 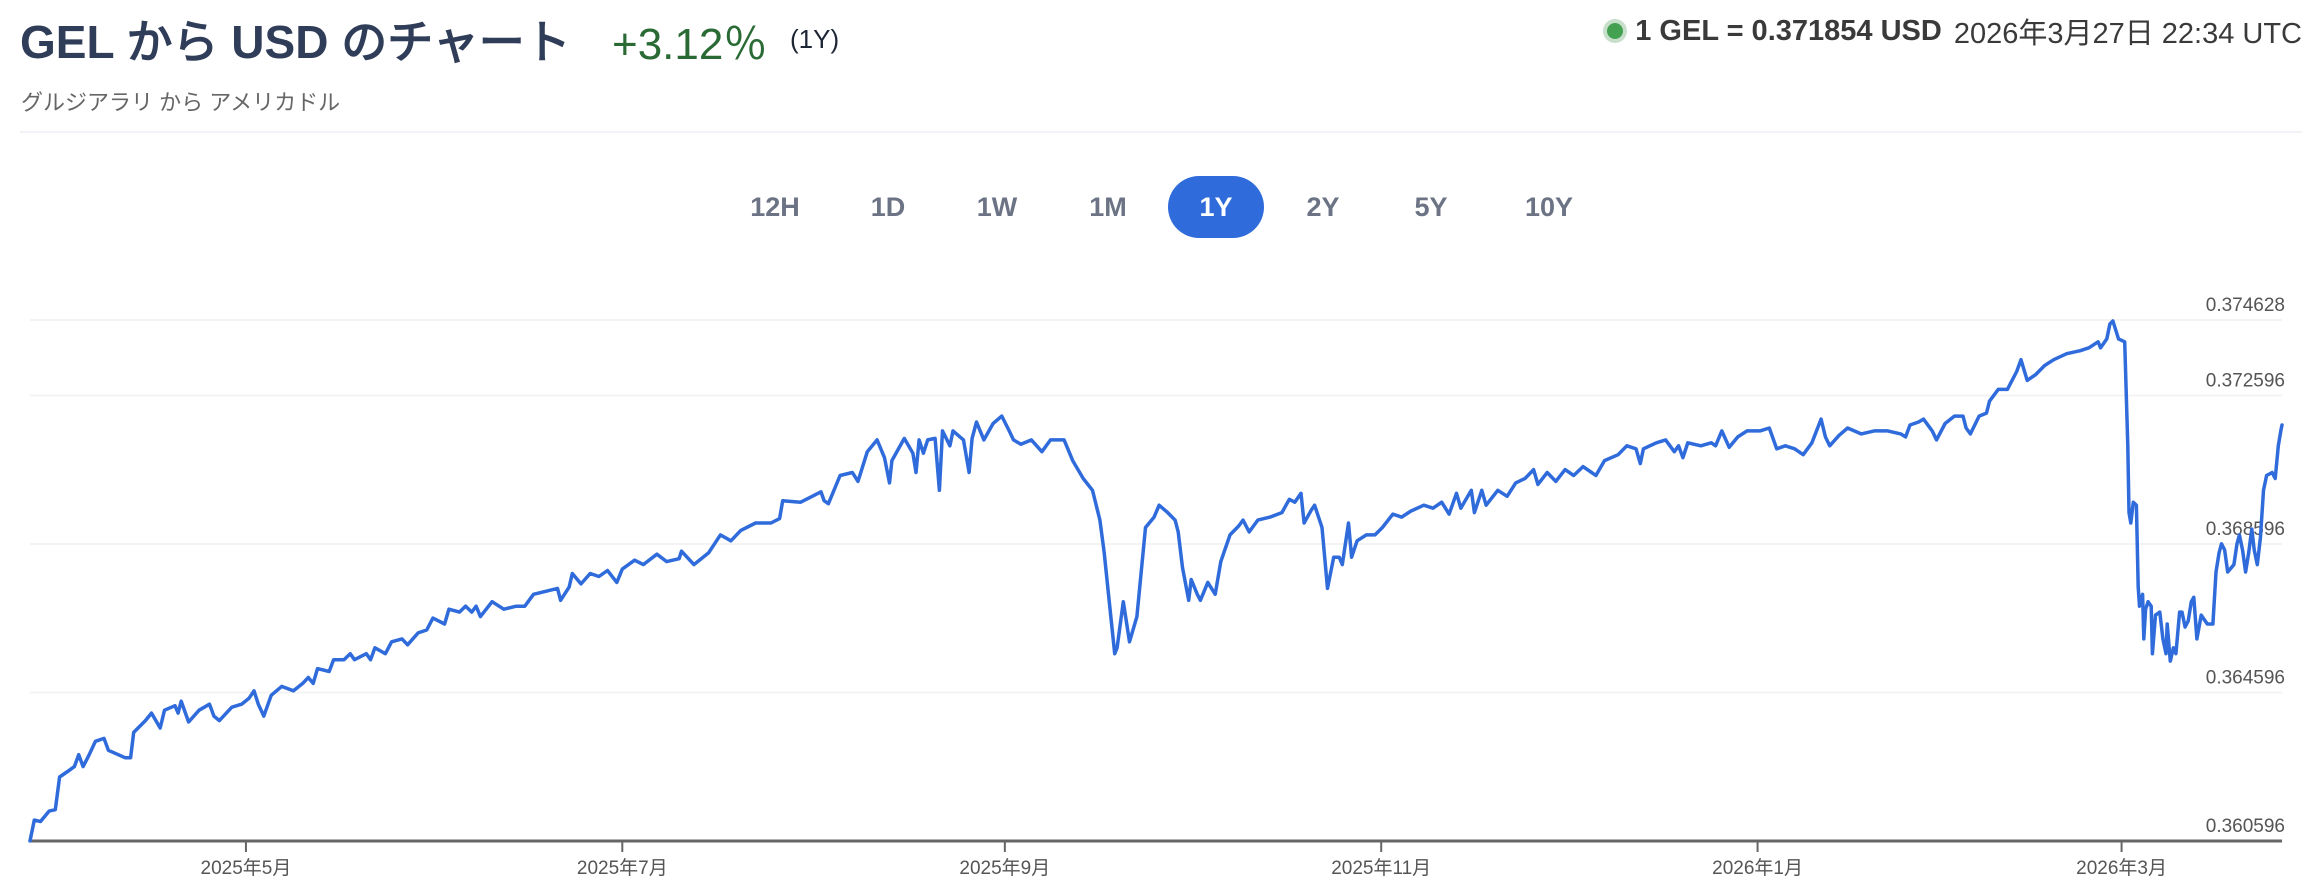 I want to click on live-status-icon, so click(x=1615, y=31).